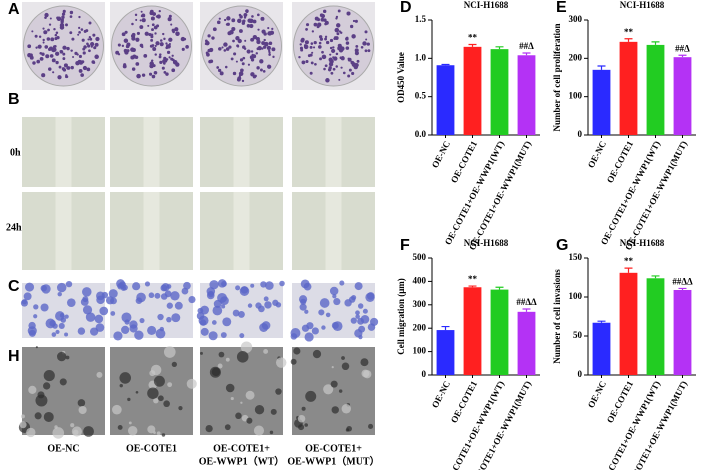  I want to click on y-tick-label: 300, so click(576, 19).